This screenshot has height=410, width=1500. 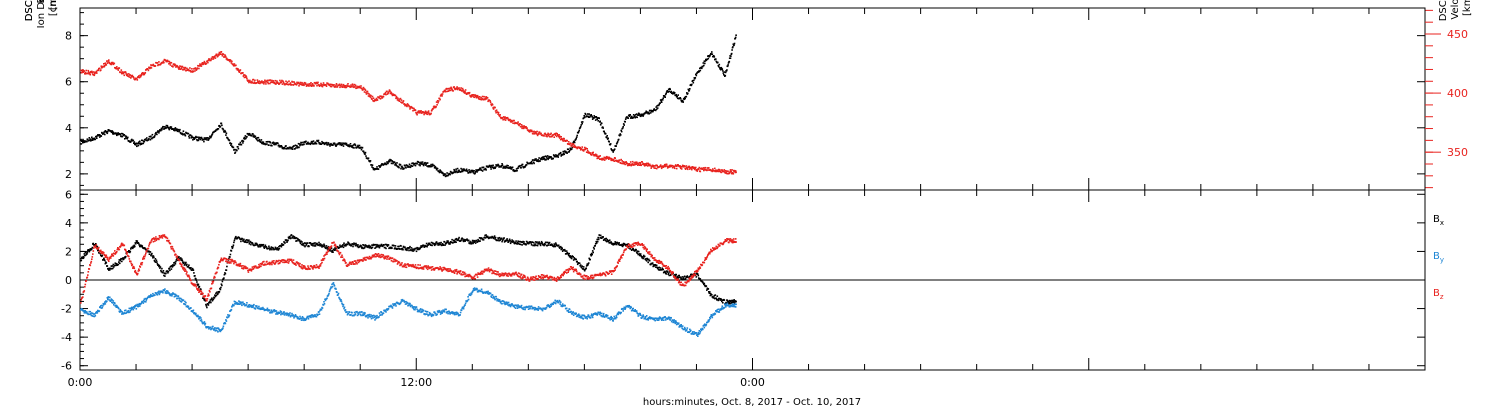 What do you see at coordinates (41, 14) in the screenshot?
I see `left-axis-label-line: Ion Density` at bounding box center [41, 14].